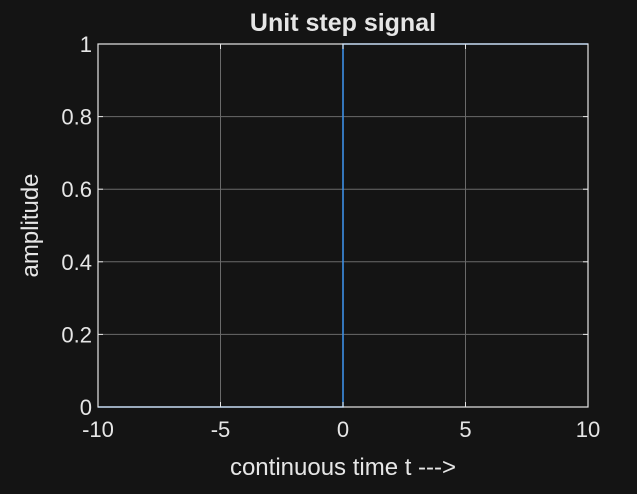  I want to click on y-tick-label: 0.2, so click(76, 334).